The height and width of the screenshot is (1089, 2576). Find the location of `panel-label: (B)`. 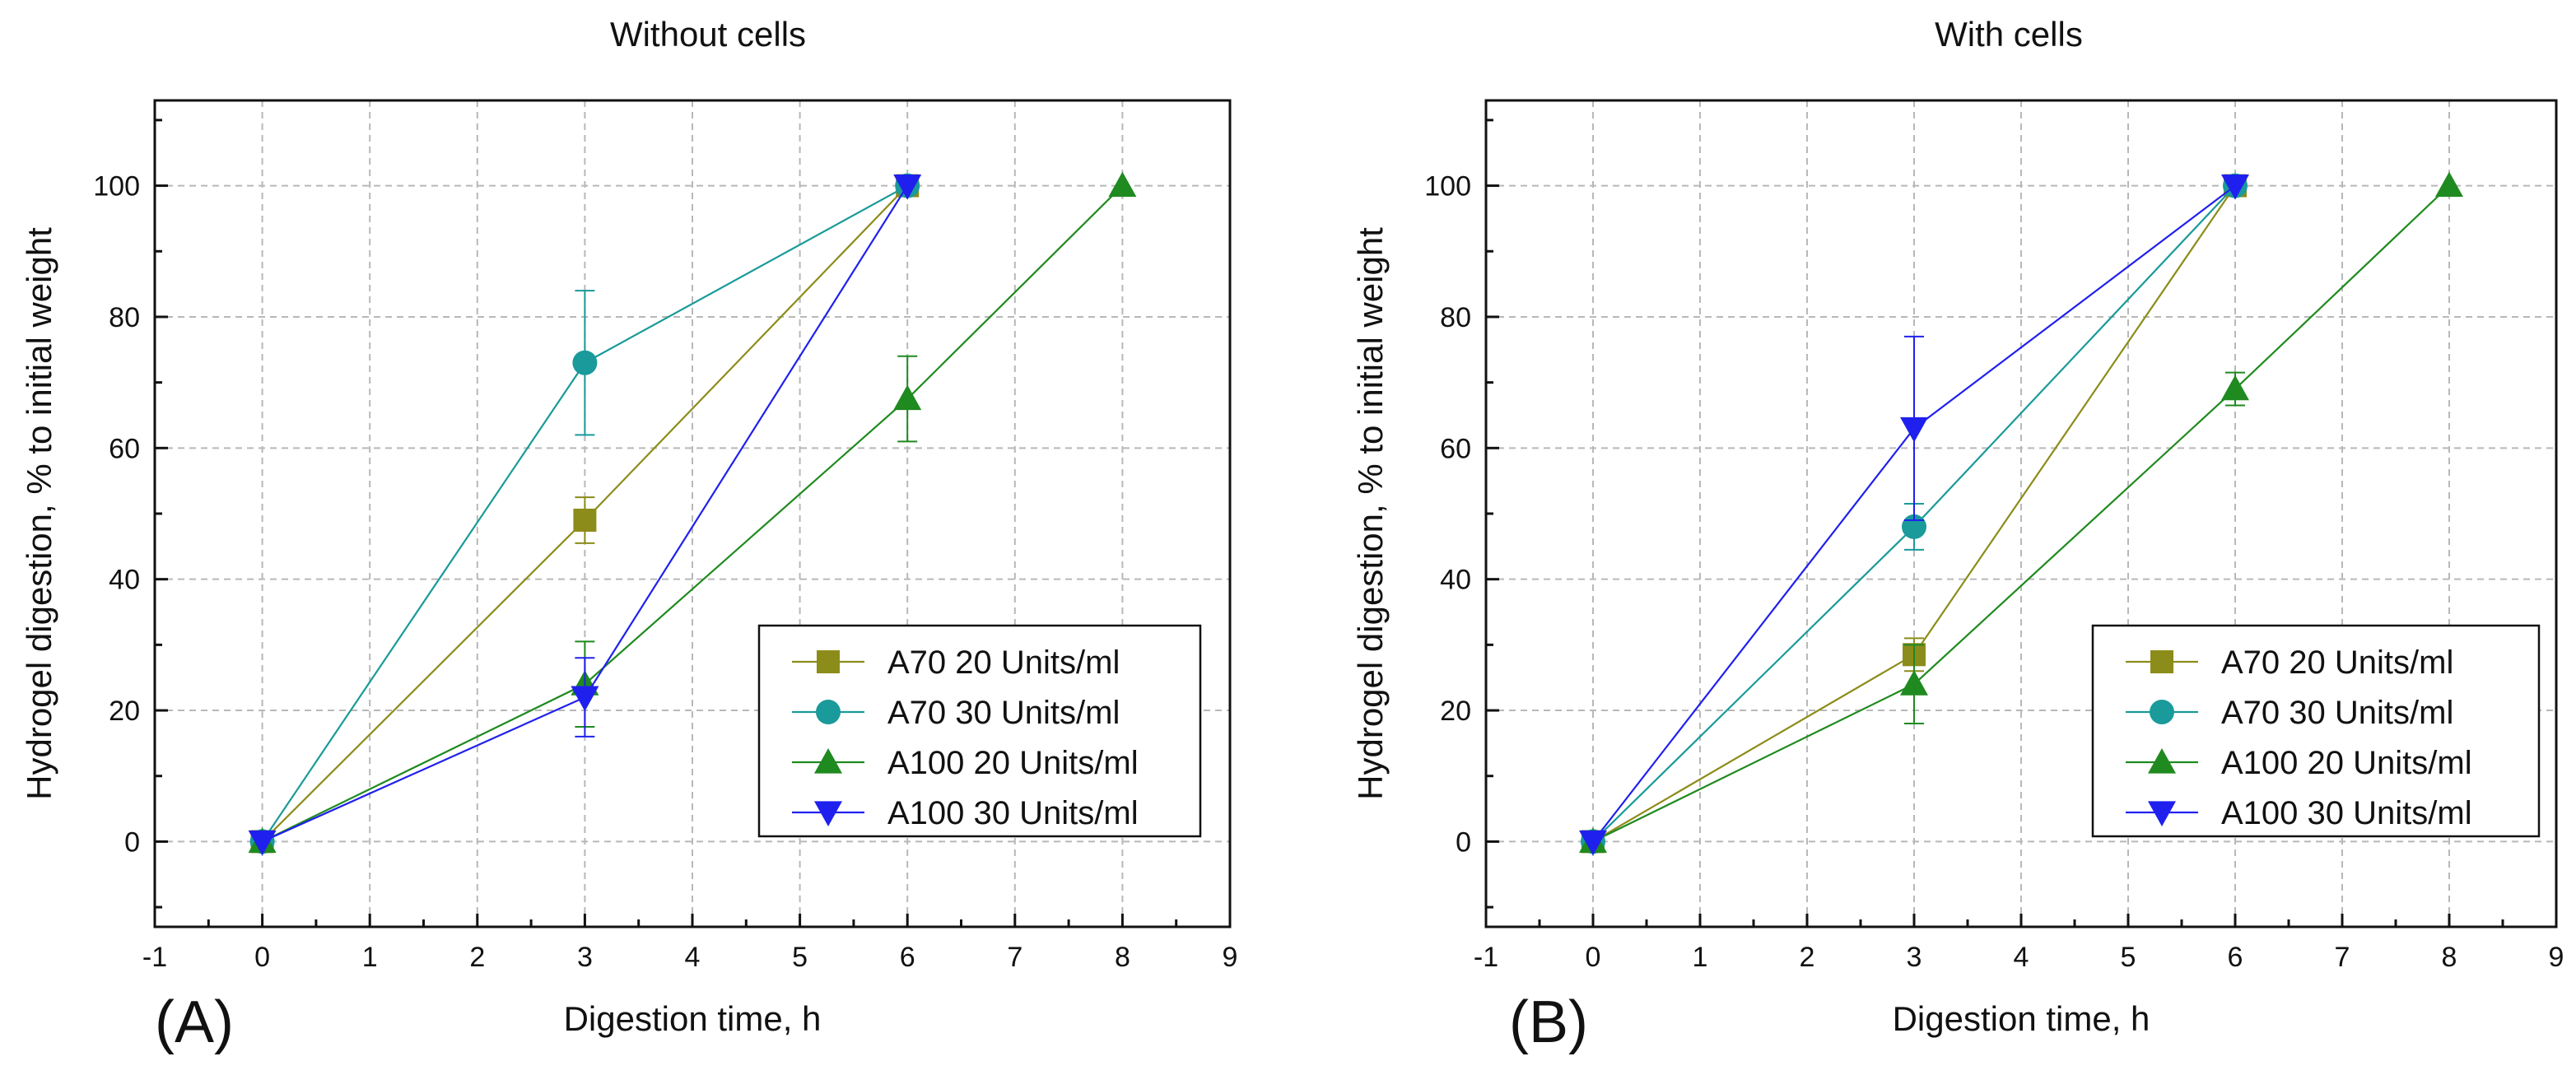

panel-label: (B) is located at coordinates (1548, 1022).